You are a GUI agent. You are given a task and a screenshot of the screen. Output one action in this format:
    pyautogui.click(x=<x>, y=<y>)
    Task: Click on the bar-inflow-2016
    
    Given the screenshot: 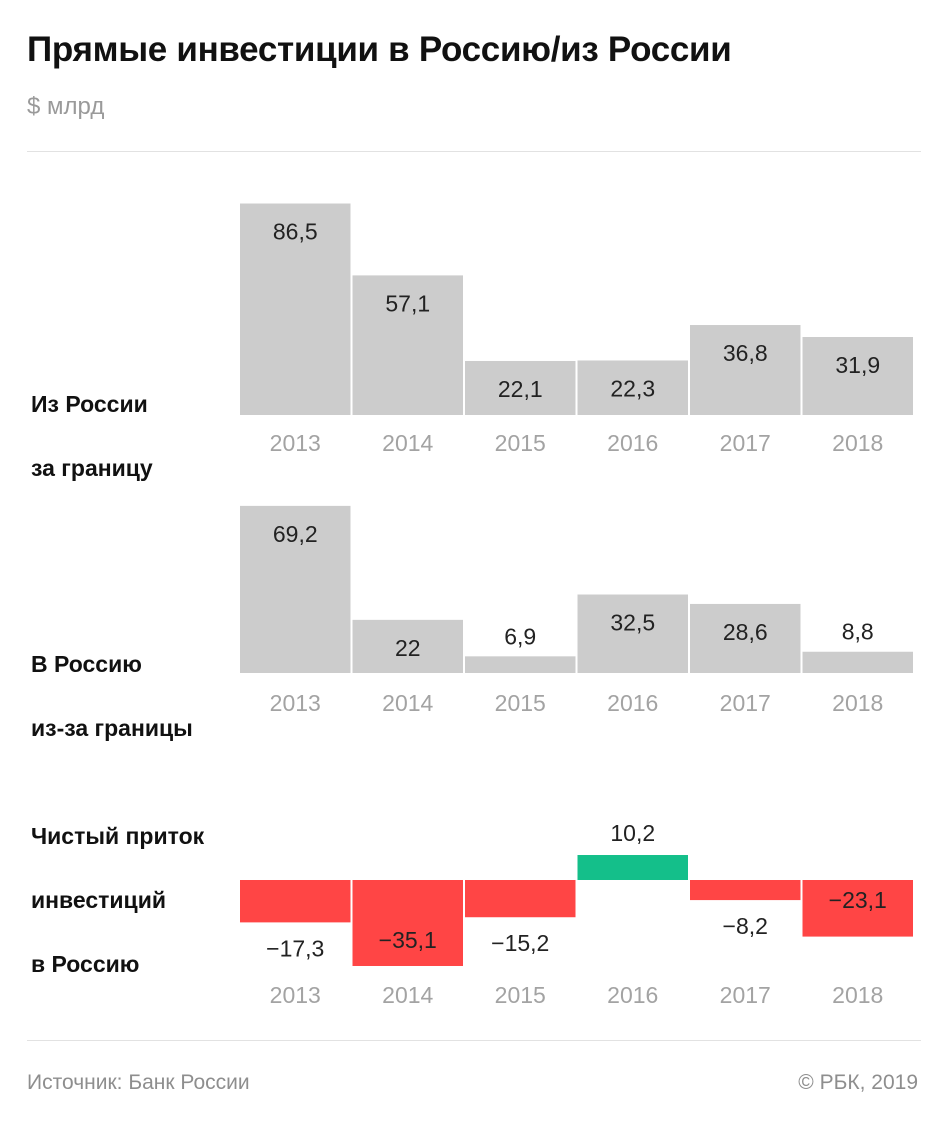 What is the action you would take?
    pyautogui.click(x=632, y=633)
    